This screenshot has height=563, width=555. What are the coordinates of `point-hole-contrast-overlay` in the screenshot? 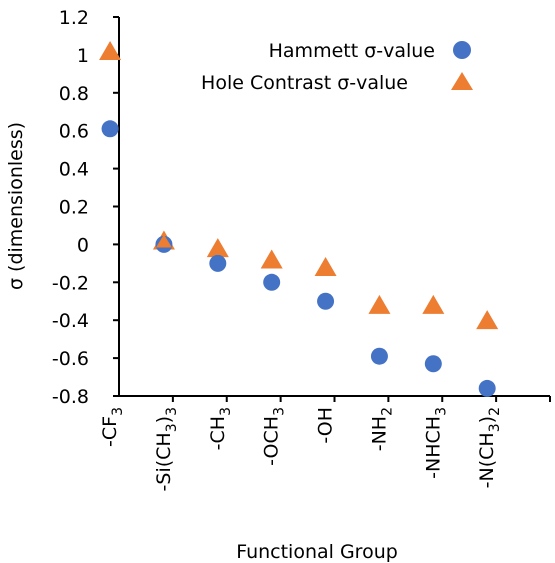 It's located at (163, 241).